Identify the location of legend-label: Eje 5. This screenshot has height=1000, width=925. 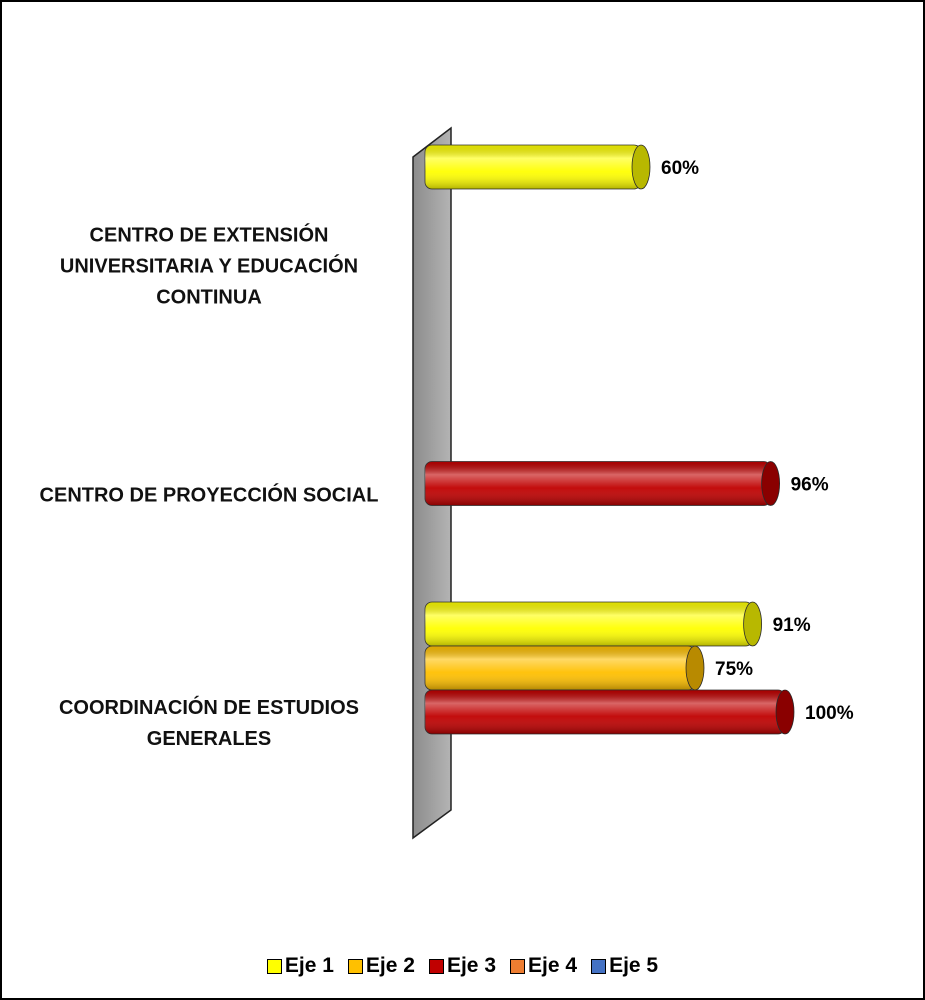
(634, 965).